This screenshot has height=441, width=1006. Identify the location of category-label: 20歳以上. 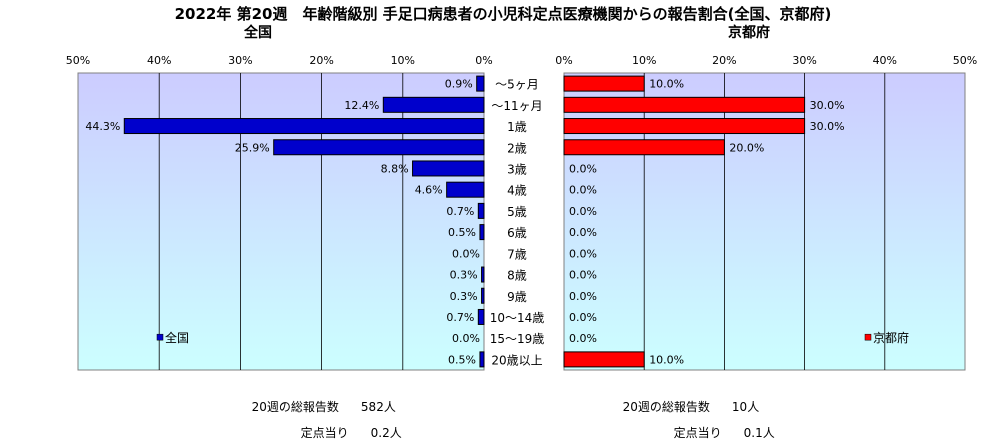
(516, 360).